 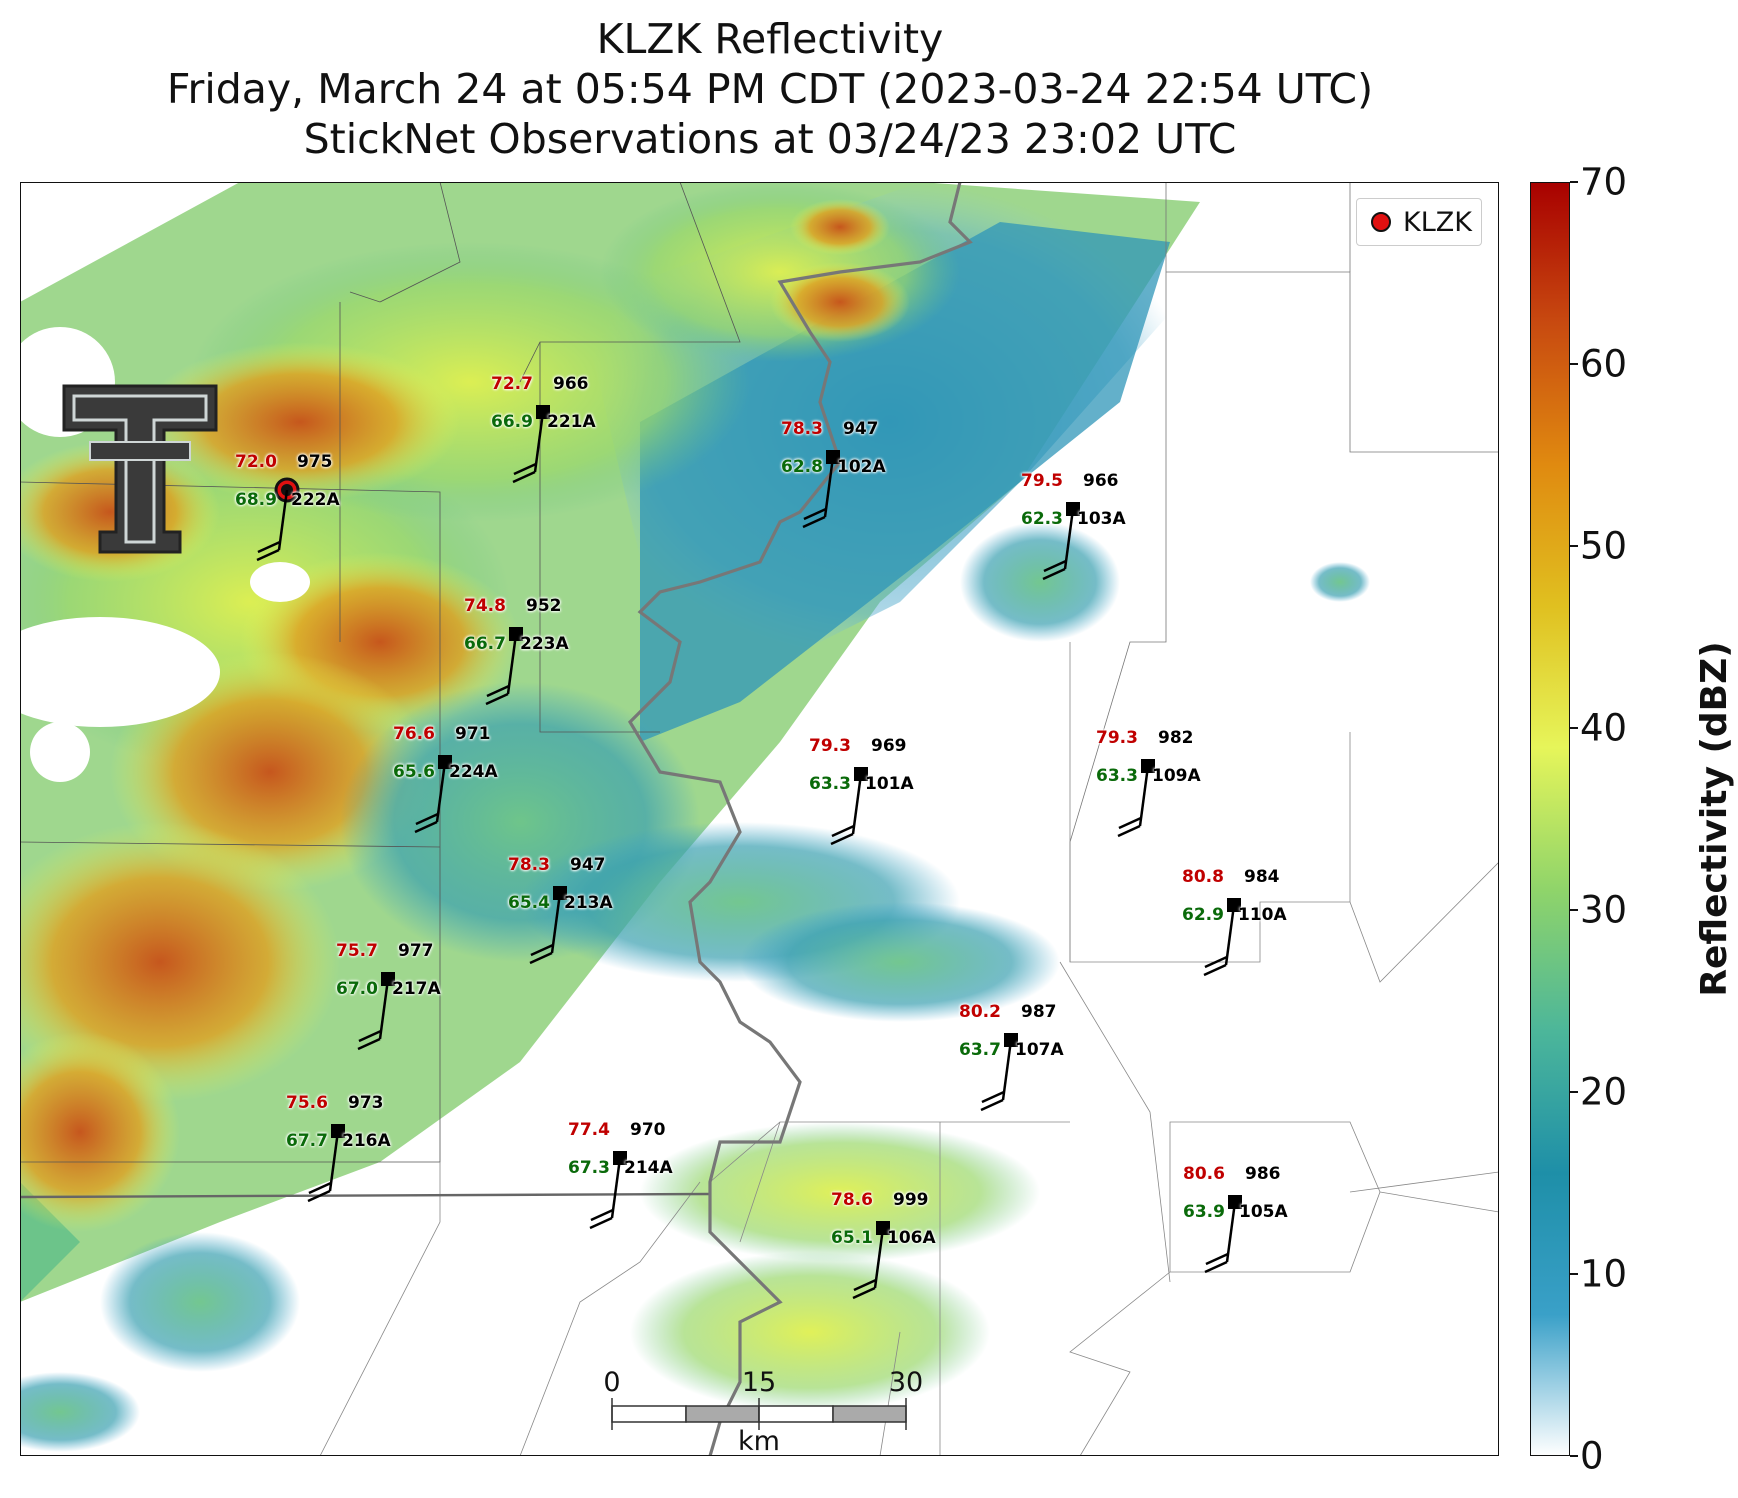 What do you see at coordinates (545, 928) in the screenshot?
I see `wind-barb-213A` at bounding box center [545, 928].